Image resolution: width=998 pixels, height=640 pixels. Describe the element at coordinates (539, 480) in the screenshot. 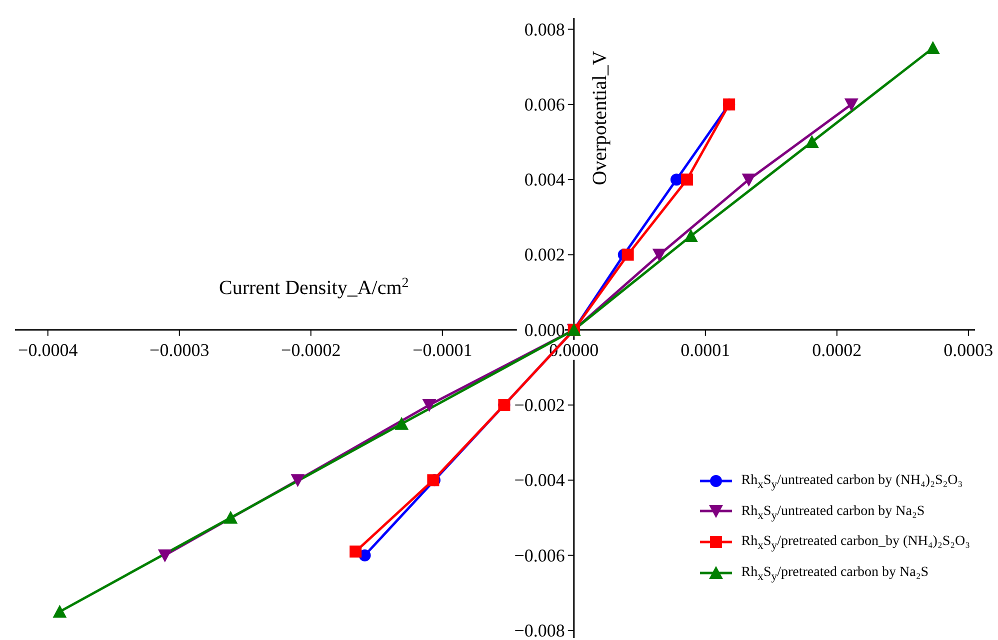

I see `y-tick-label: −0.004` at that location.